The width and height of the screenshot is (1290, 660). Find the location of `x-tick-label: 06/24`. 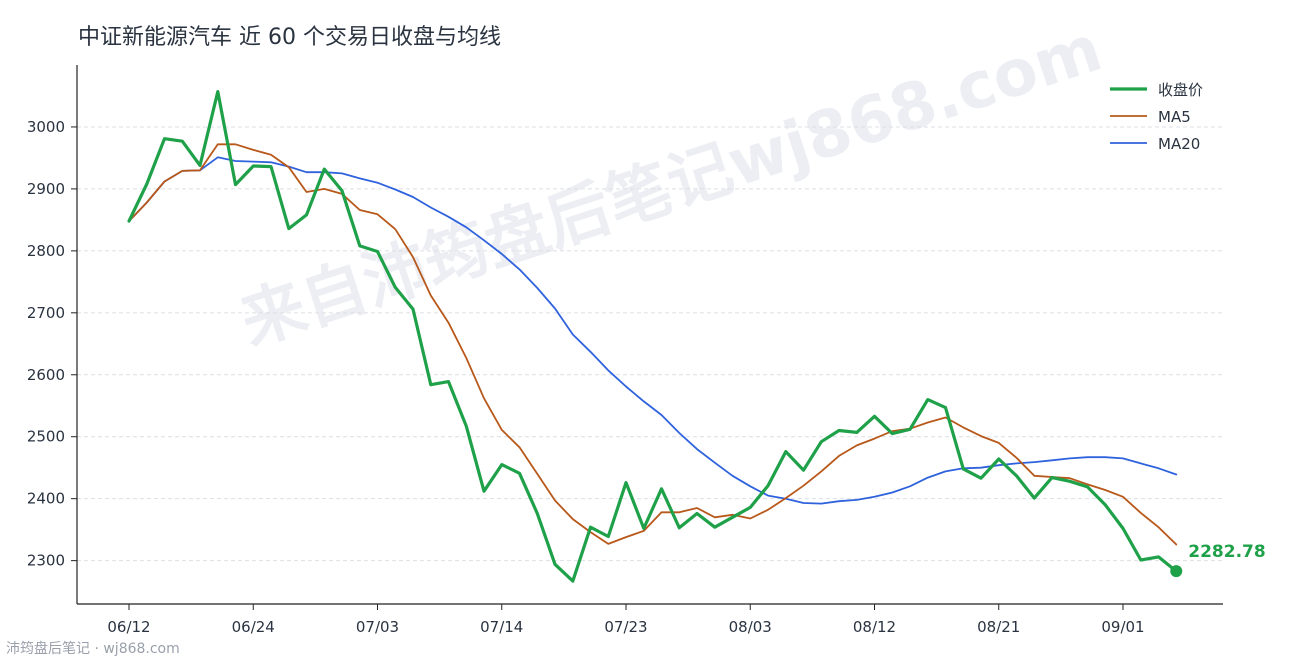

x-tick-label: 06/24 is located at coordinates (253, 627).